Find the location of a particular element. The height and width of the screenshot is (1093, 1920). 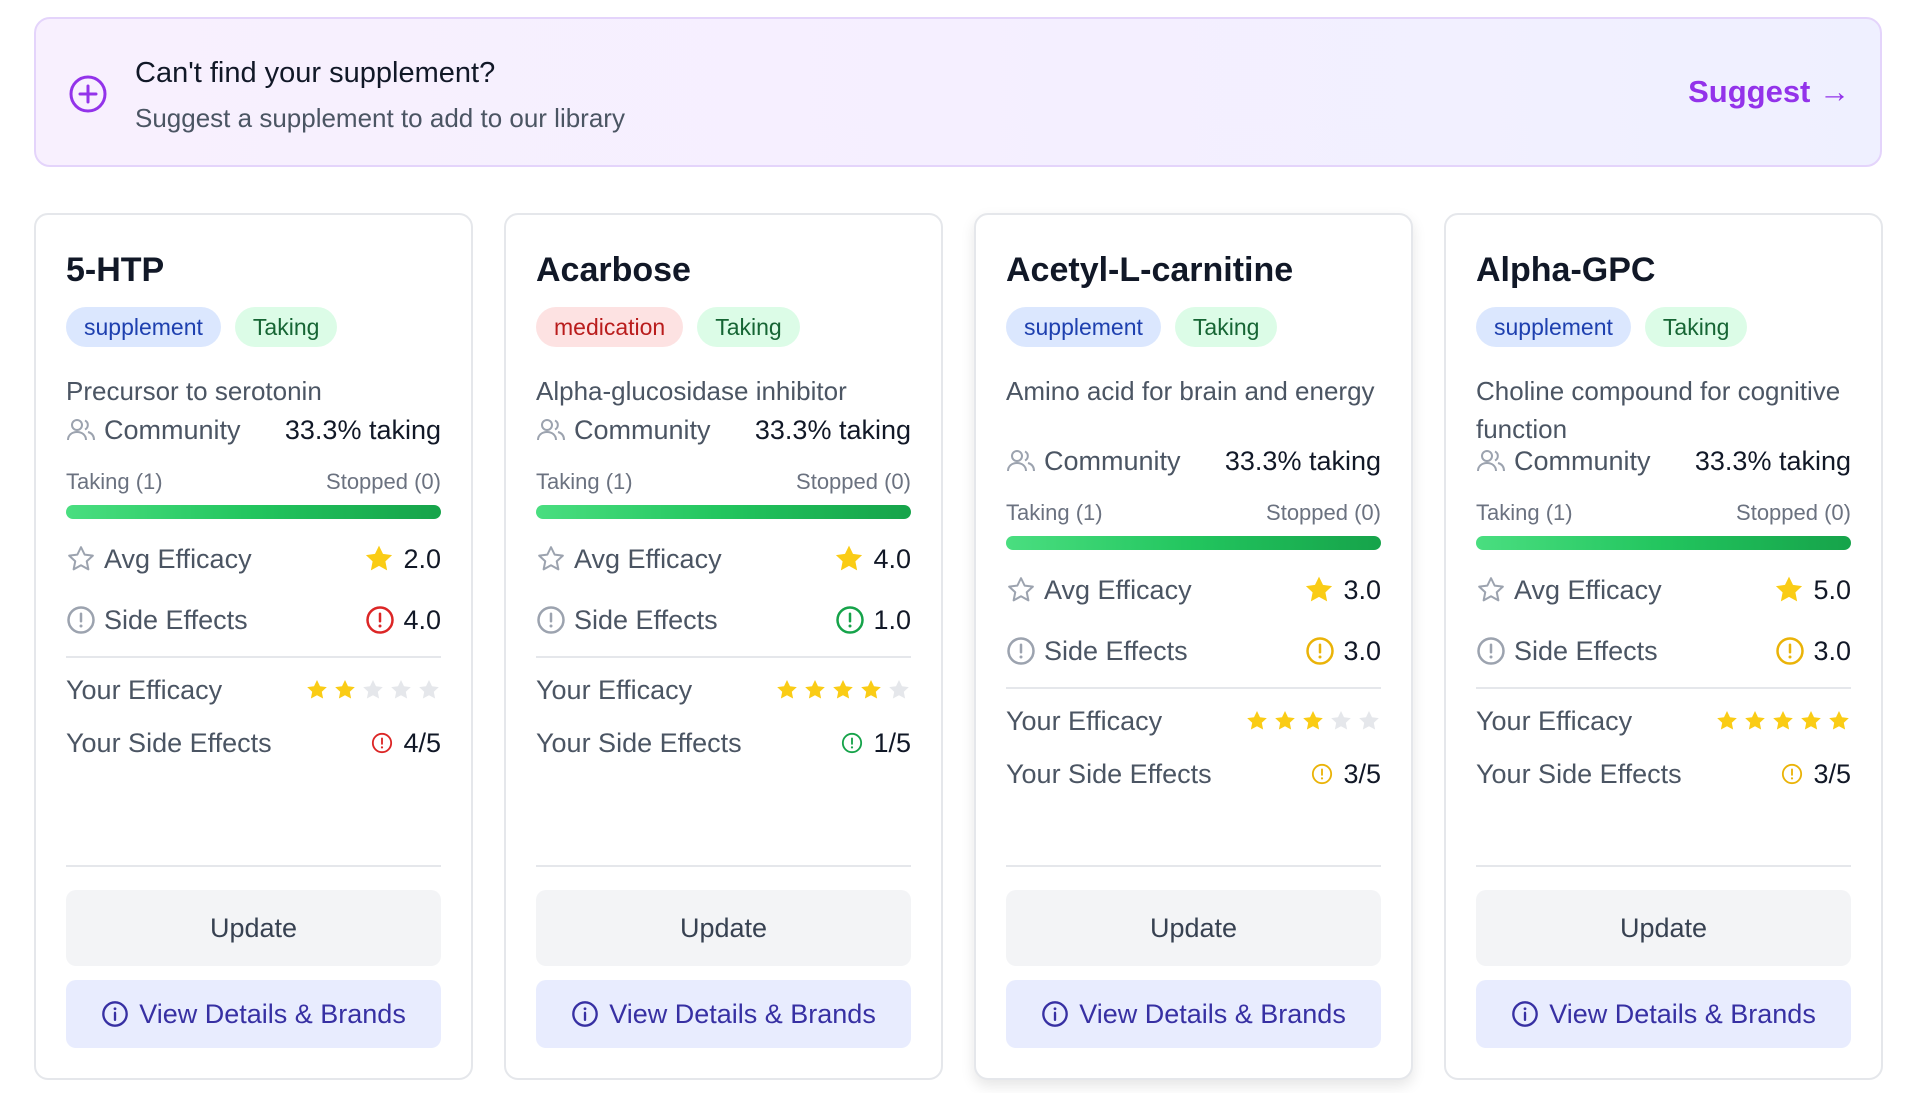

stopped-count: Stopped (0) is located at coordinates (383, 481).